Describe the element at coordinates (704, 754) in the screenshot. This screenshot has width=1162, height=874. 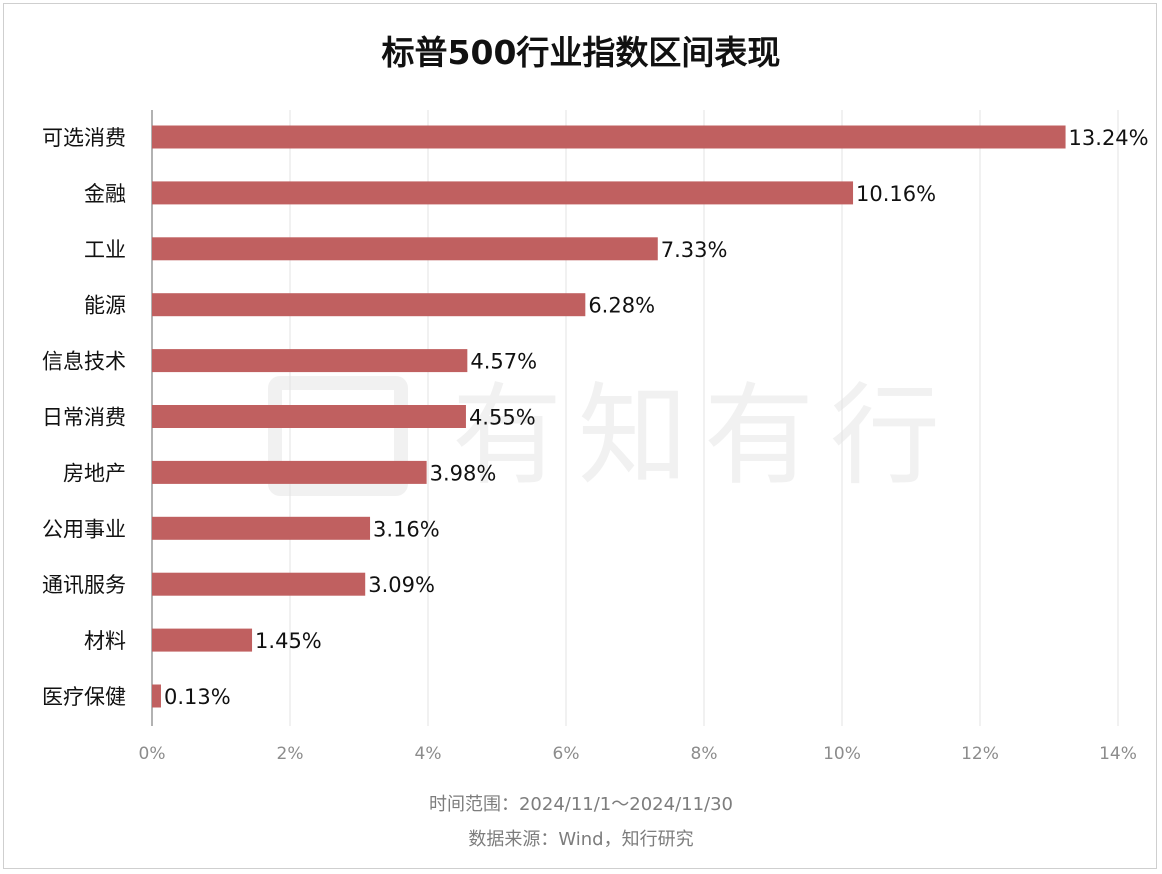
I see `x-tick-label: 8%` at that location.